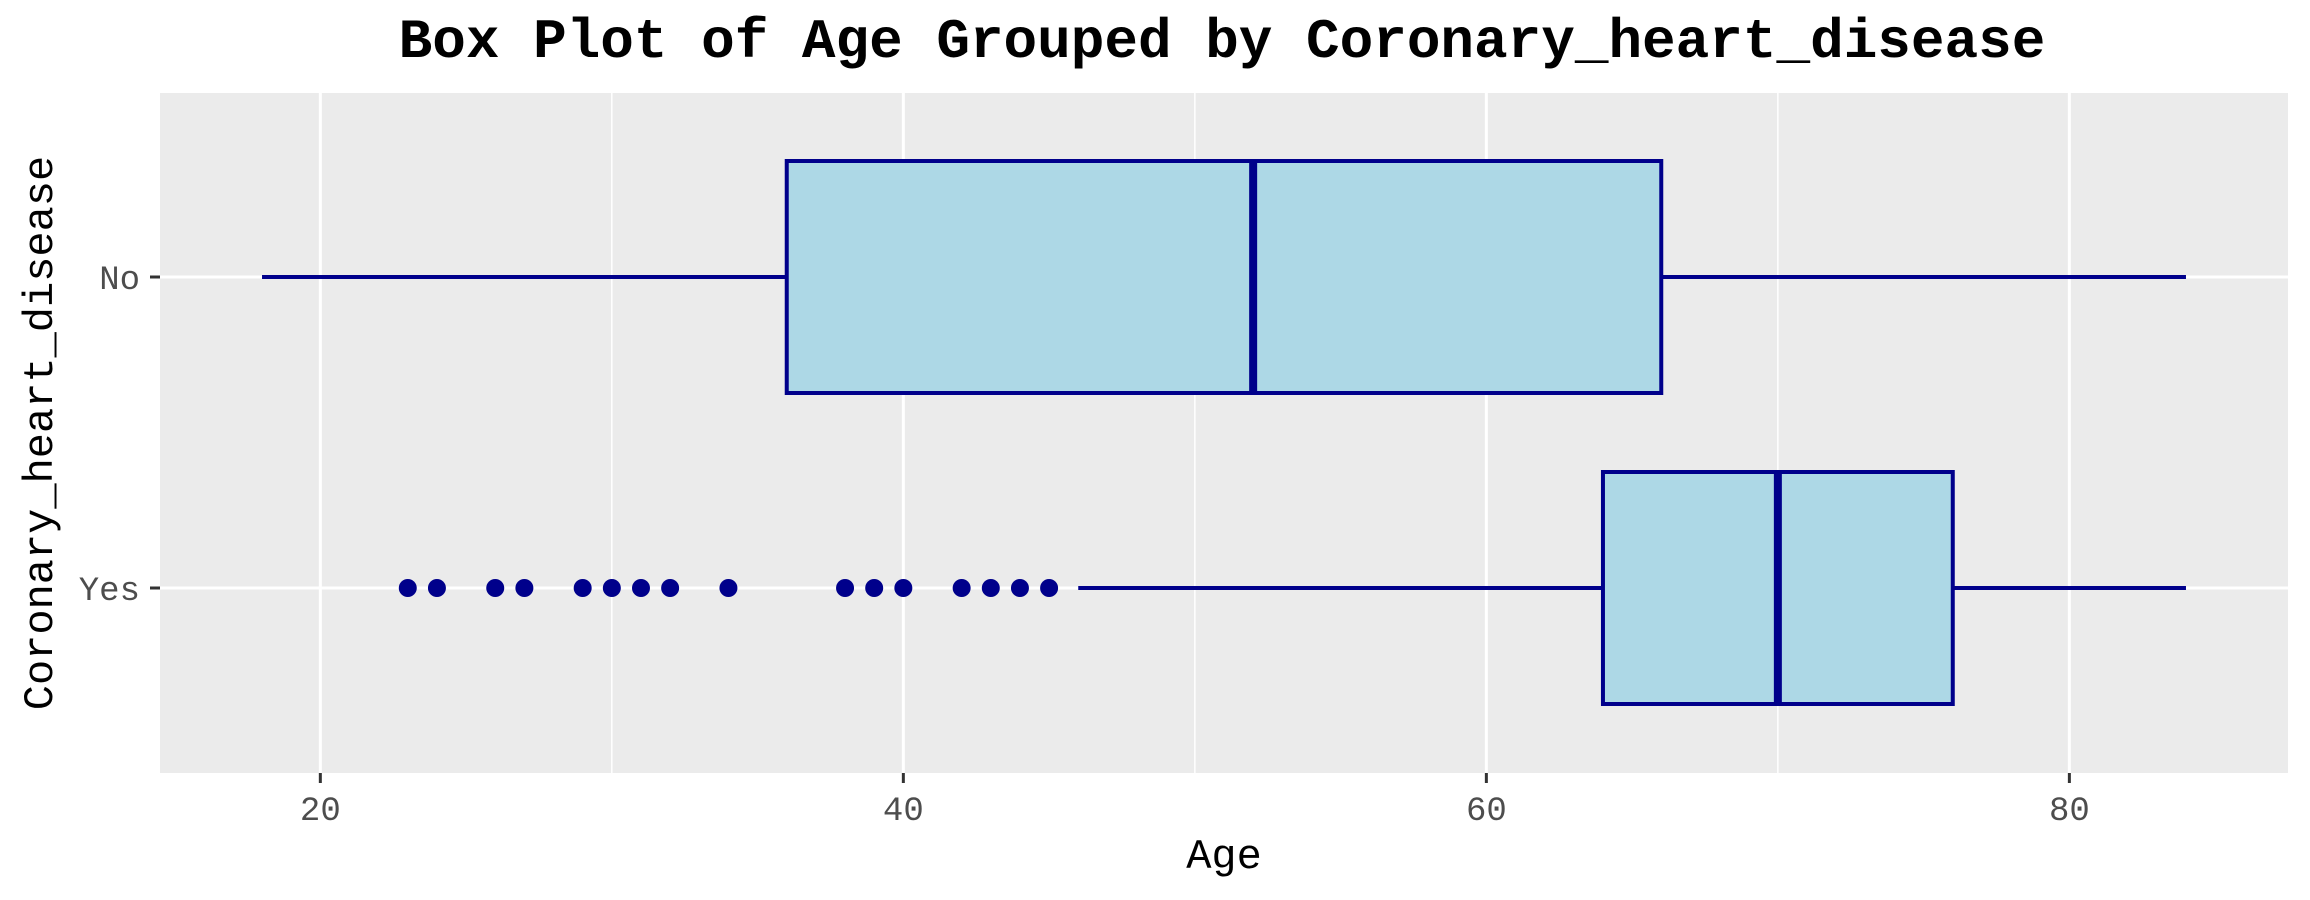 The width and height of the screenshot is (2310, 900). I want to click on x-tick-label: 40, so click(903, 812).